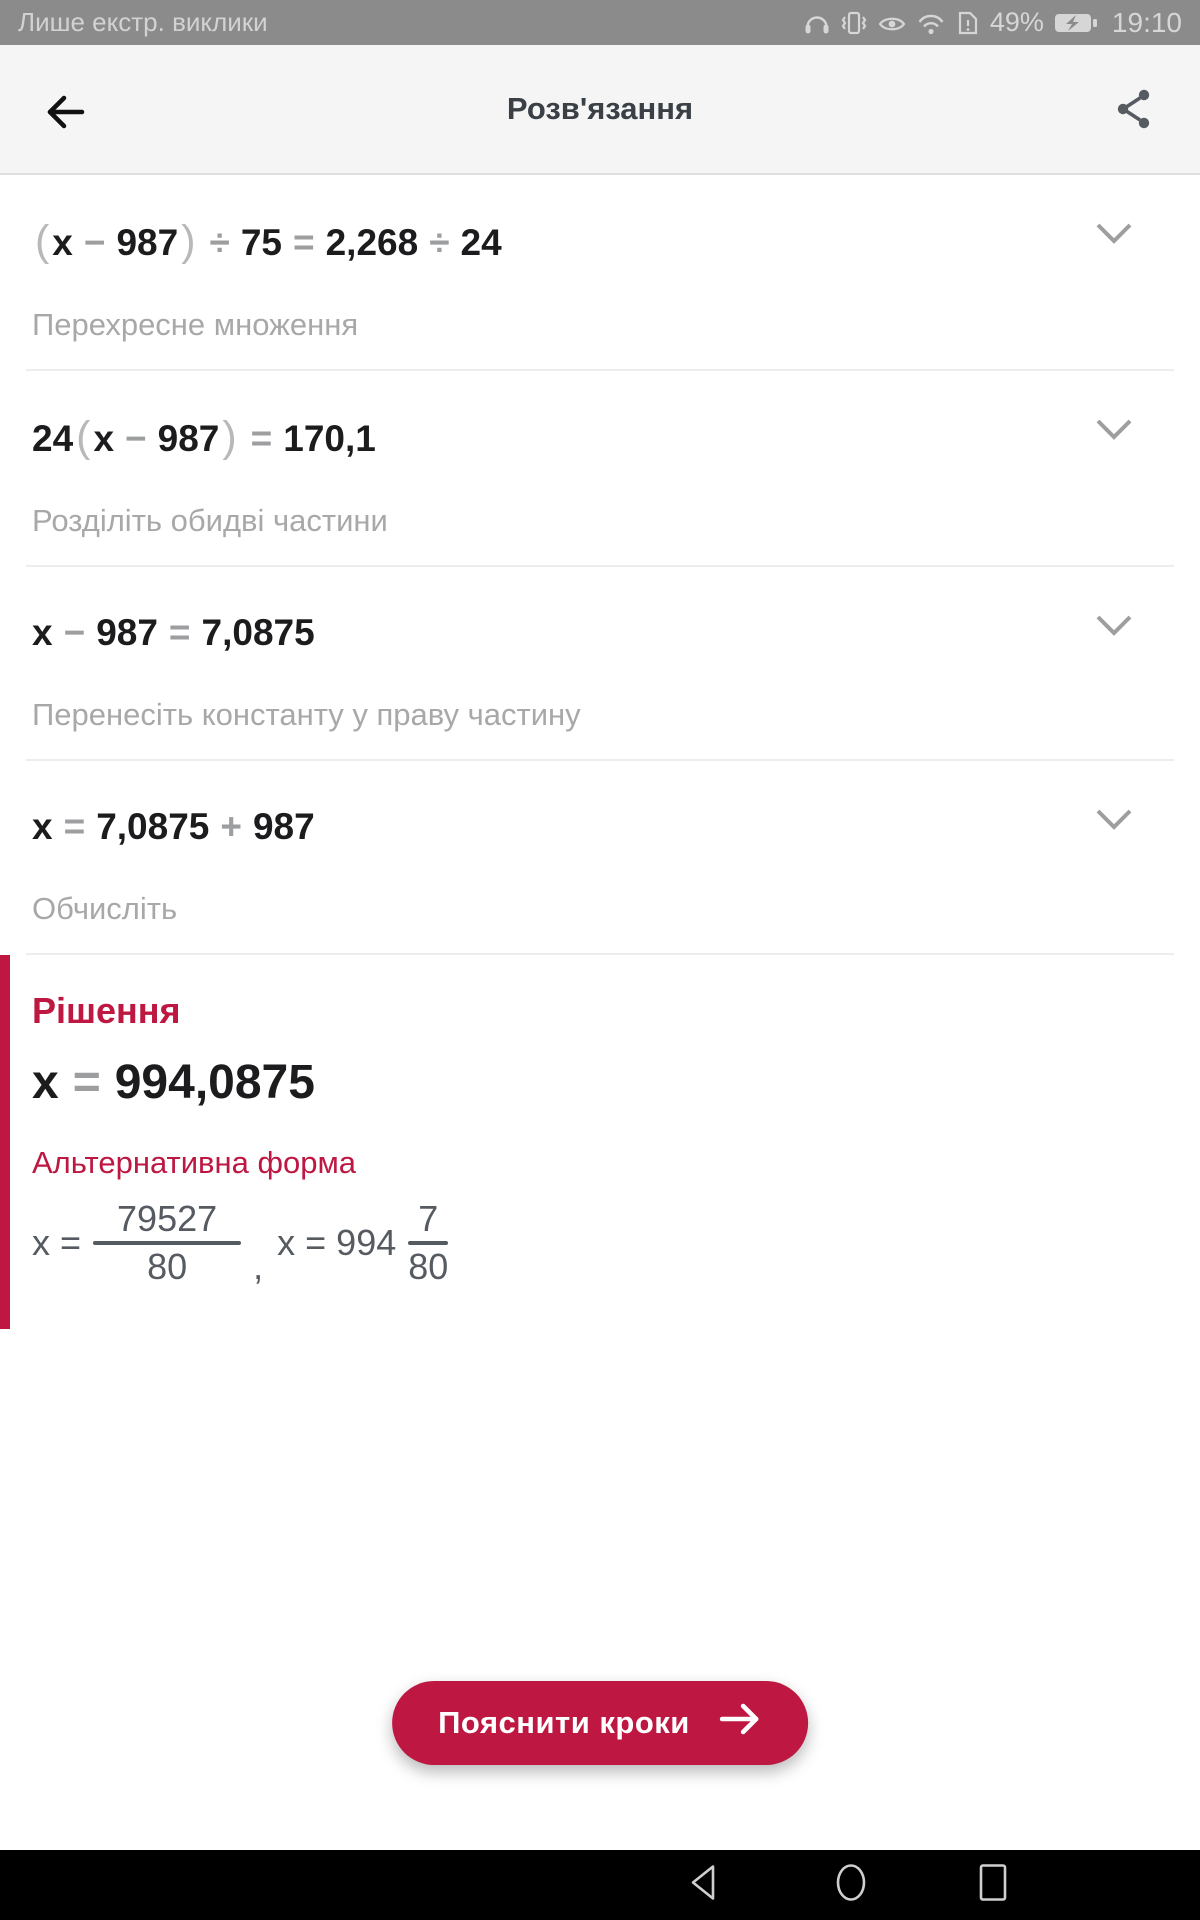 The image size is (1200, 1920). I want to click on alt-expr2-lhs: x = 994, so click(337, 1242).